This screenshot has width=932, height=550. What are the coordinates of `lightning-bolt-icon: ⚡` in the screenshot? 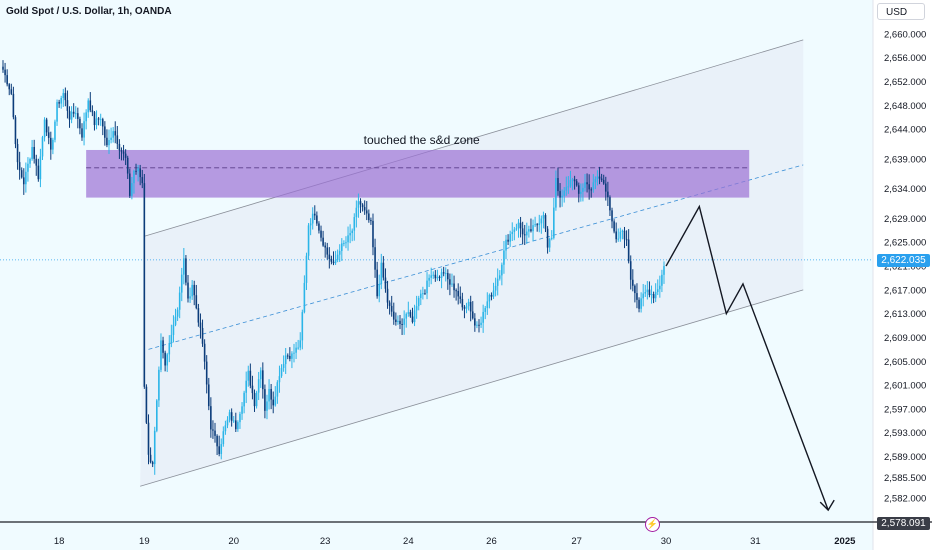 It's located at (652, 524).